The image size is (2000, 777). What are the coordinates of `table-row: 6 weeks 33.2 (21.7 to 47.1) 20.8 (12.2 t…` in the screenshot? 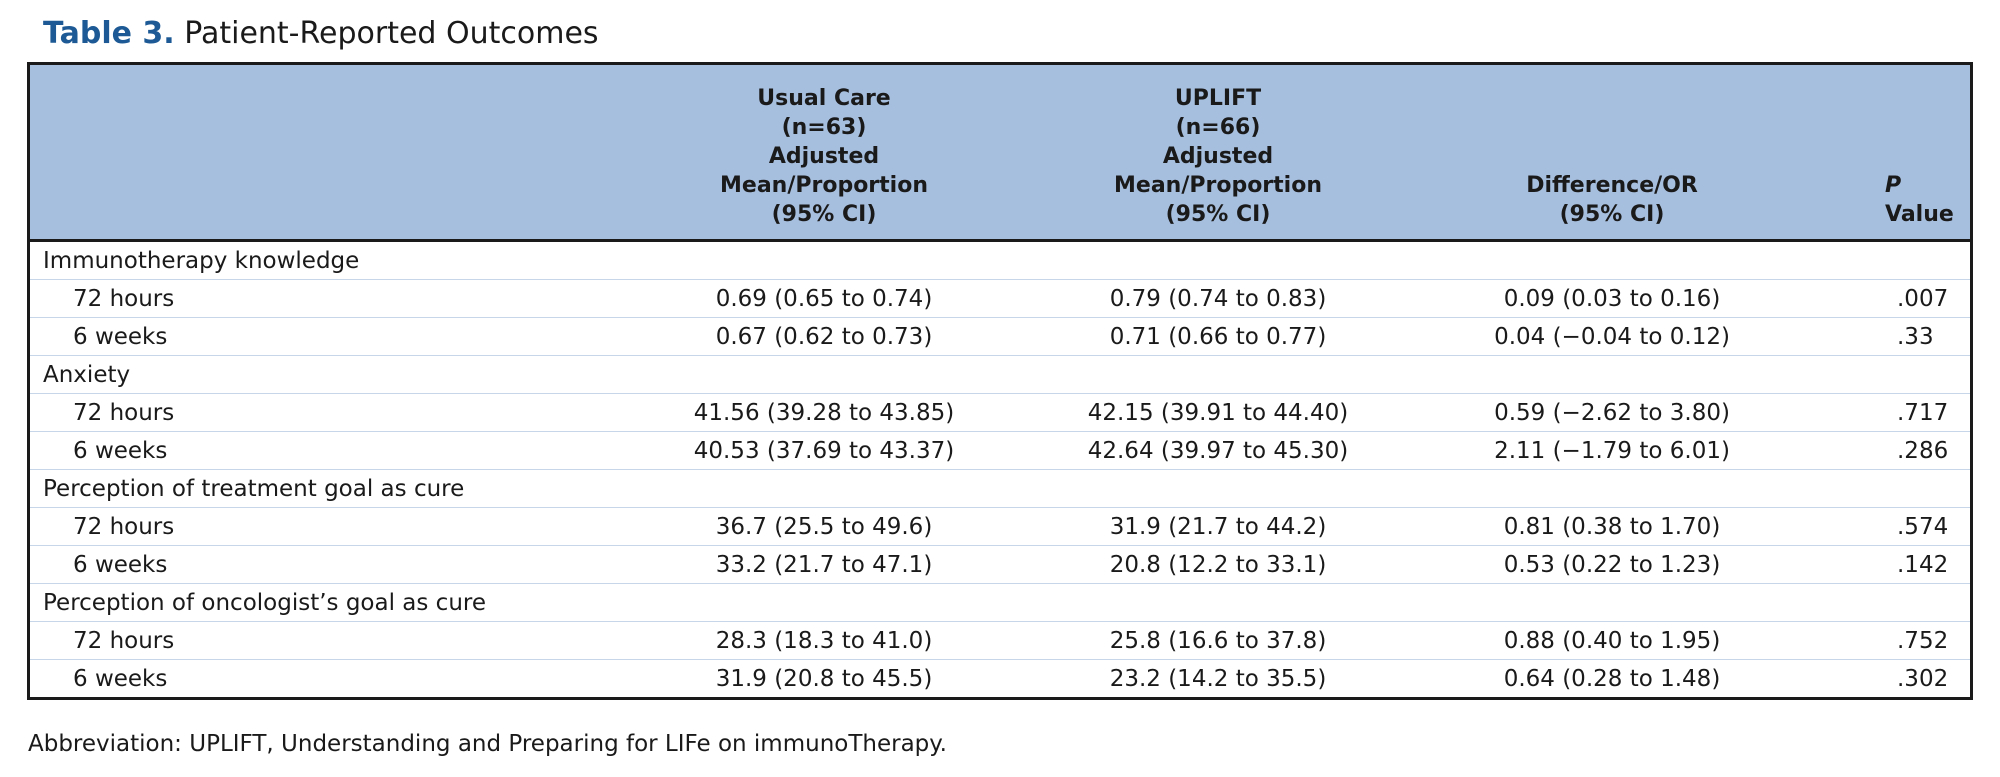 It's located at (1000, 564).